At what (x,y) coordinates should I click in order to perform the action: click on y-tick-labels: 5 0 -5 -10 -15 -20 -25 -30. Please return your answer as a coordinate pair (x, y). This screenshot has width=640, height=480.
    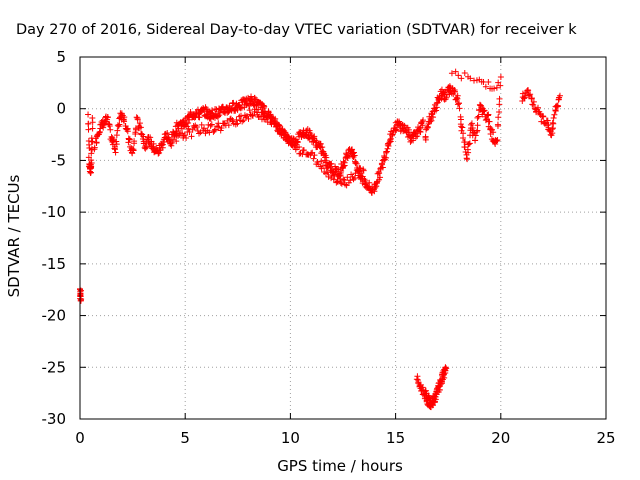
    Looking at the image, I should click on (54, 238).